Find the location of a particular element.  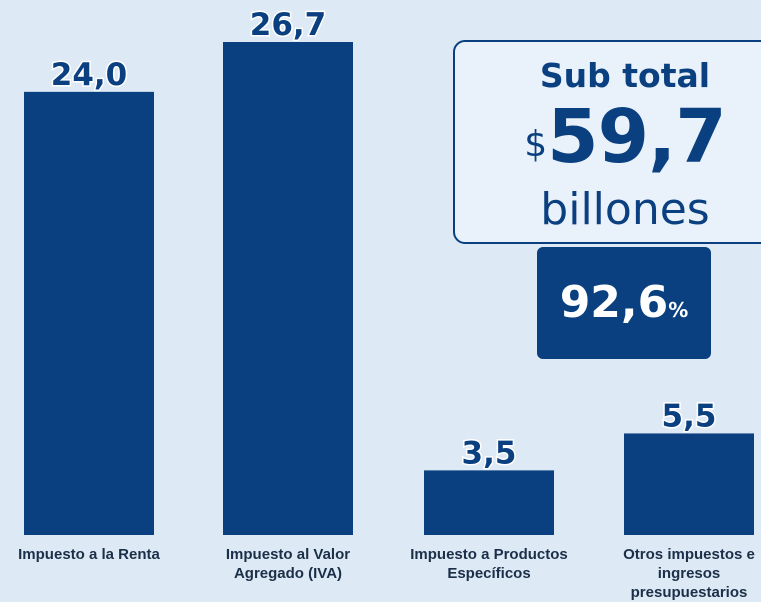

share-value: 92,6 is located at coordinates (614, 302).